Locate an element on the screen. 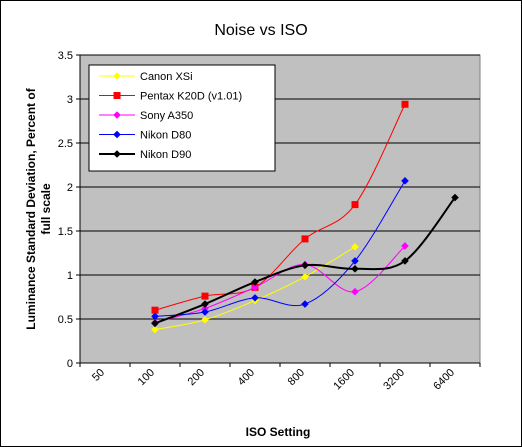 The width and height of the screenshot is (522, 447). legend-entry-sony-a350: Sony A350 is located at coordinates (146, 116).